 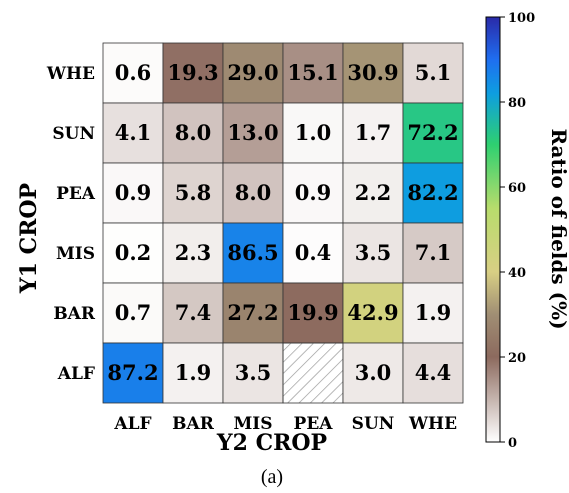 I want to click on cell-value-label: 5.1, so click(x=433, y=72).